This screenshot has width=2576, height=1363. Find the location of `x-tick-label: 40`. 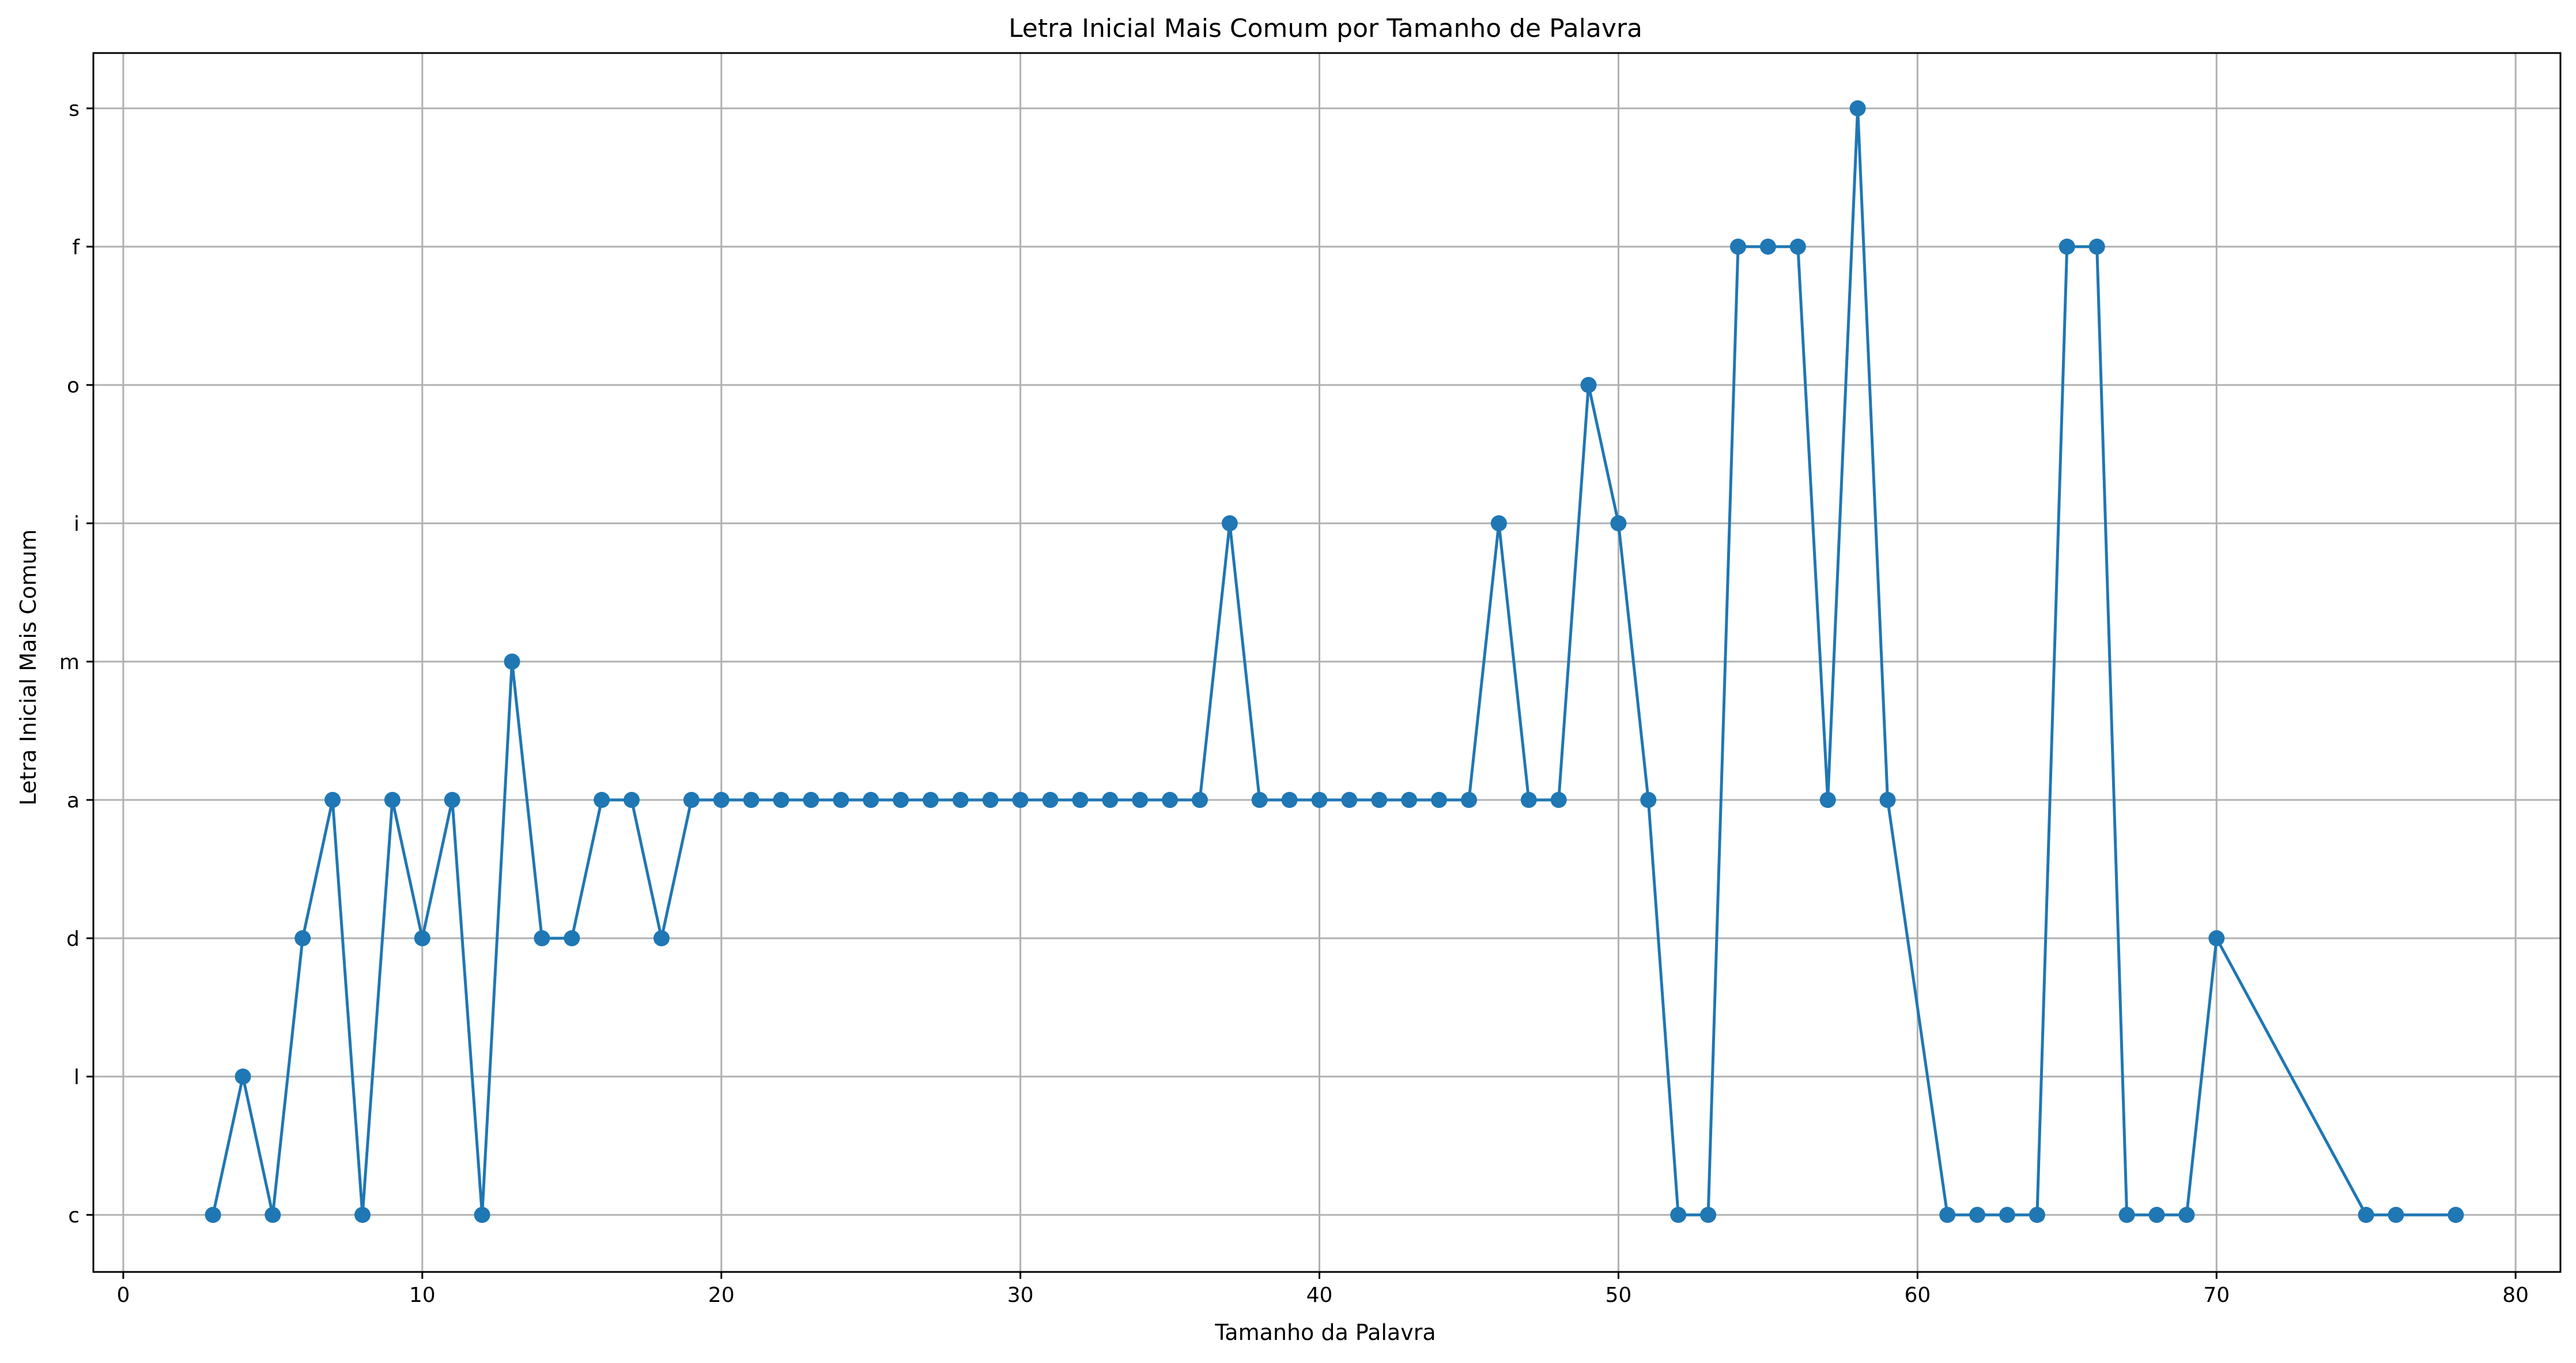

x-tick-label: 40 is located at coordinates (1319, 1295).